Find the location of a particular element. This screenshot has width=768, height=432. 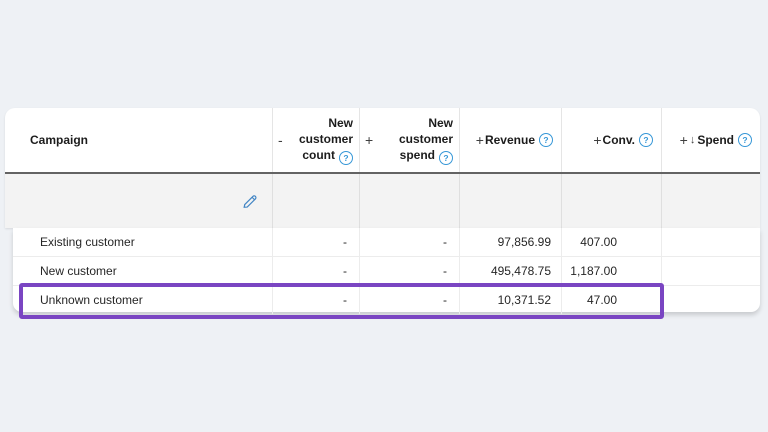

column-header-new-customer-spend: + New customer spend? is located at coordinates (410, 140).